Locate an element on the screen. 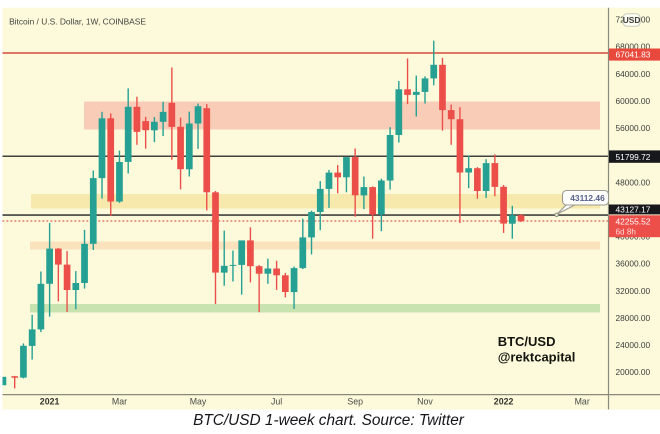 This screenshot has width=660, height=434. svg-text: 56000.00 is located at coordinates (633, 128).